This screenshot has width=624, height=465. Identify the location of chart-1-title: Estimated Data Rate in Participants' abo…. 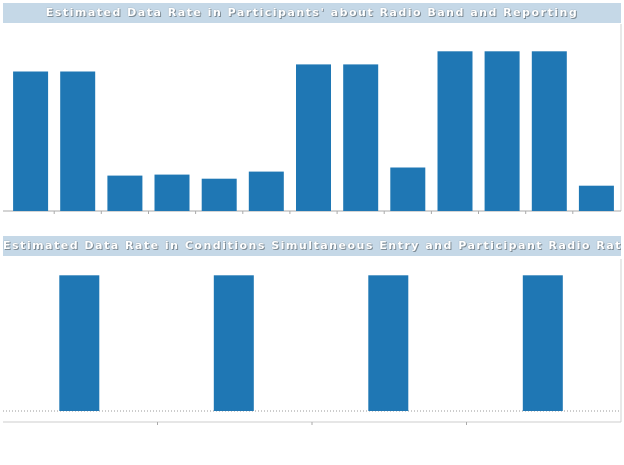
(312, 13).